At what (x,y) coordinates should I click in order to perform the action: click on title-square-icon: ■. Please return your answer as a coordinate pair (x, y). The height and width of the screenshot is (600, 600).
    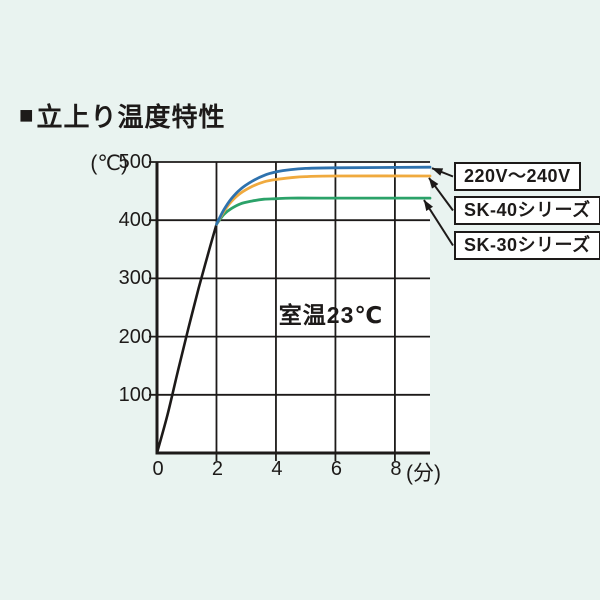
    Looking at the image, I should click on (27, 115).